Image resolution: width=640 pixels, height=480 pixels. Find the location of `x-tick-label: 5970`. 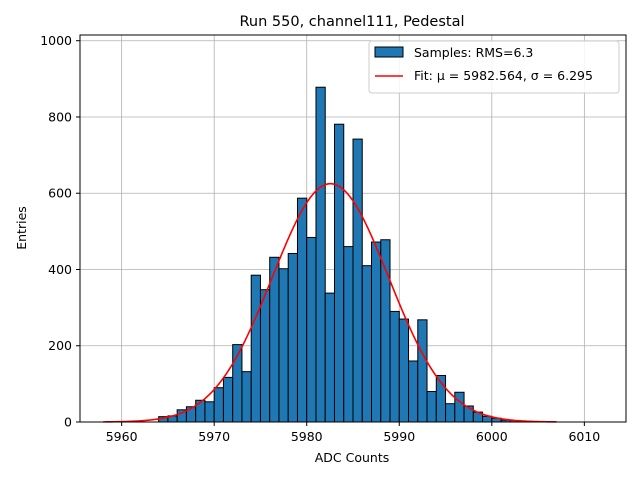

x-tick-label: 5970 is located at coordinates (214, 436).